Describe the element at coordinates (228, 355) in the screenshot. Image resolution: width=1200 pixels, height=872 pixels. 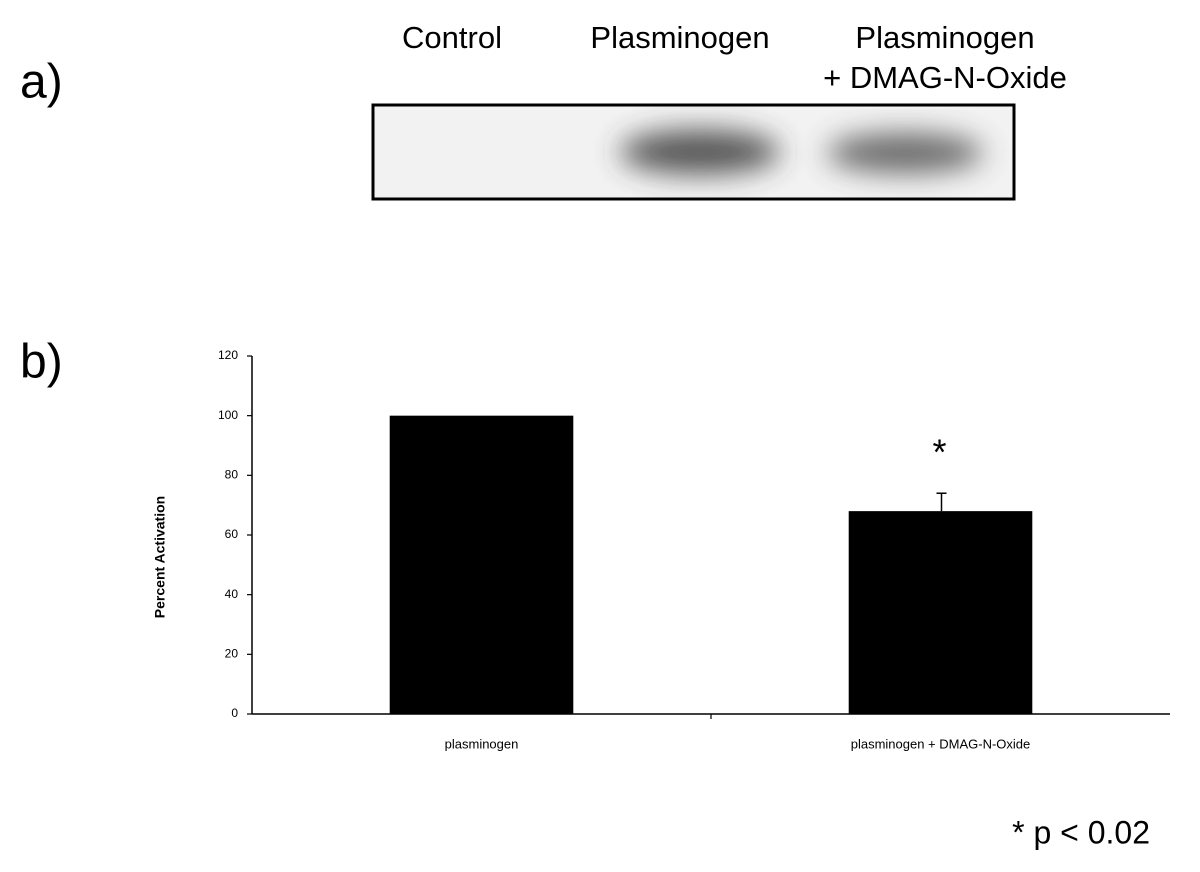
I see `y-tick-label: 120` at that location.